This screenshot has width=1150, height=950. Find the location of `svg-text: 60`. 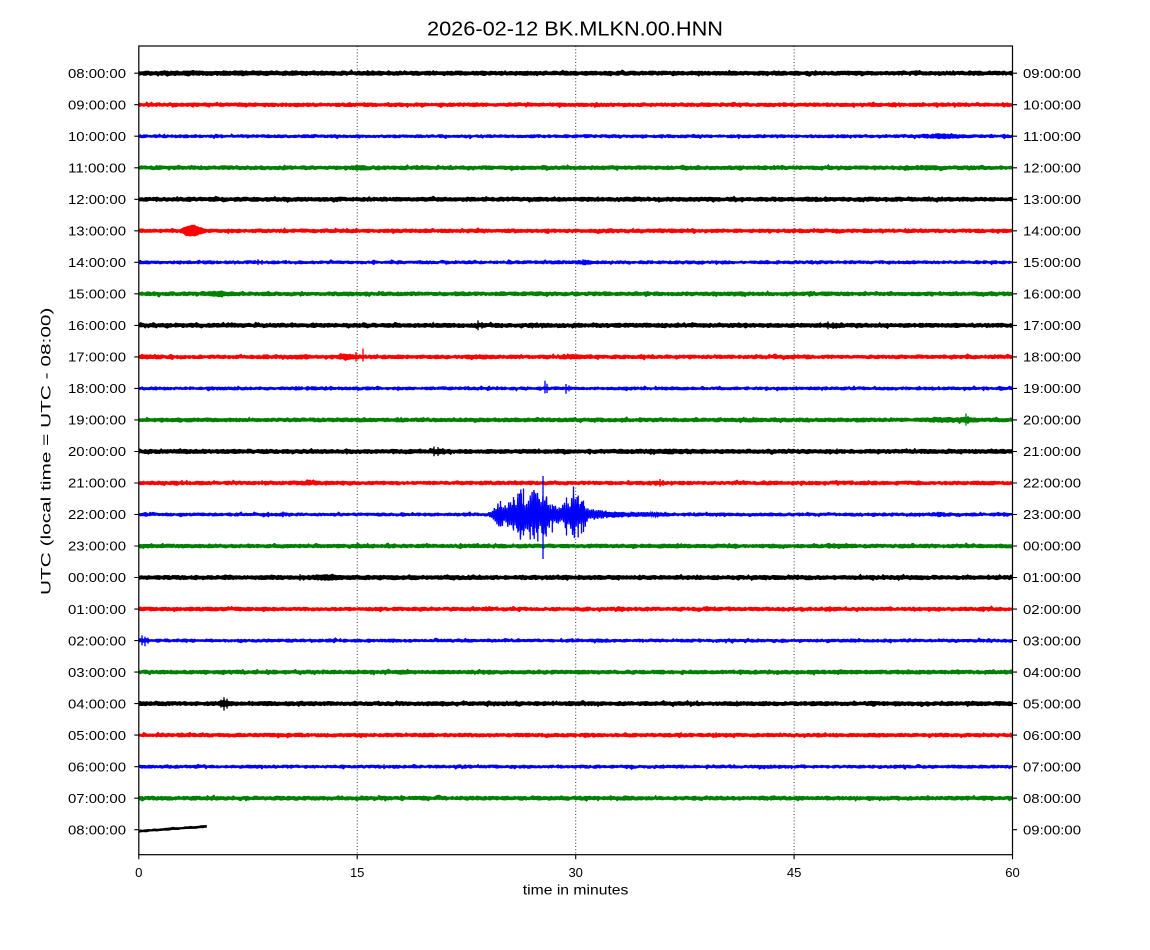

svg-text: 60 is located at coordinates (1012, 872).